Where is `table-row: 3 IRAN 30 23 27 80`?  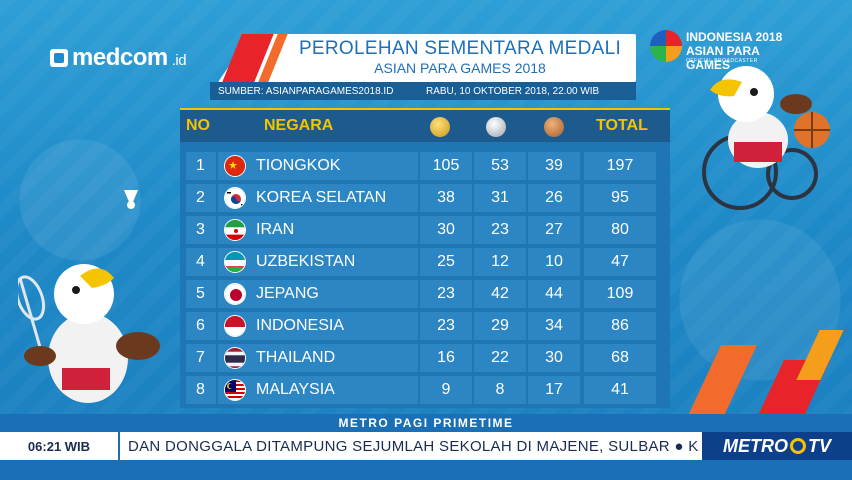
table-row: 3 IRAN 30 23 27 80 is located at coordinates (425, 230).